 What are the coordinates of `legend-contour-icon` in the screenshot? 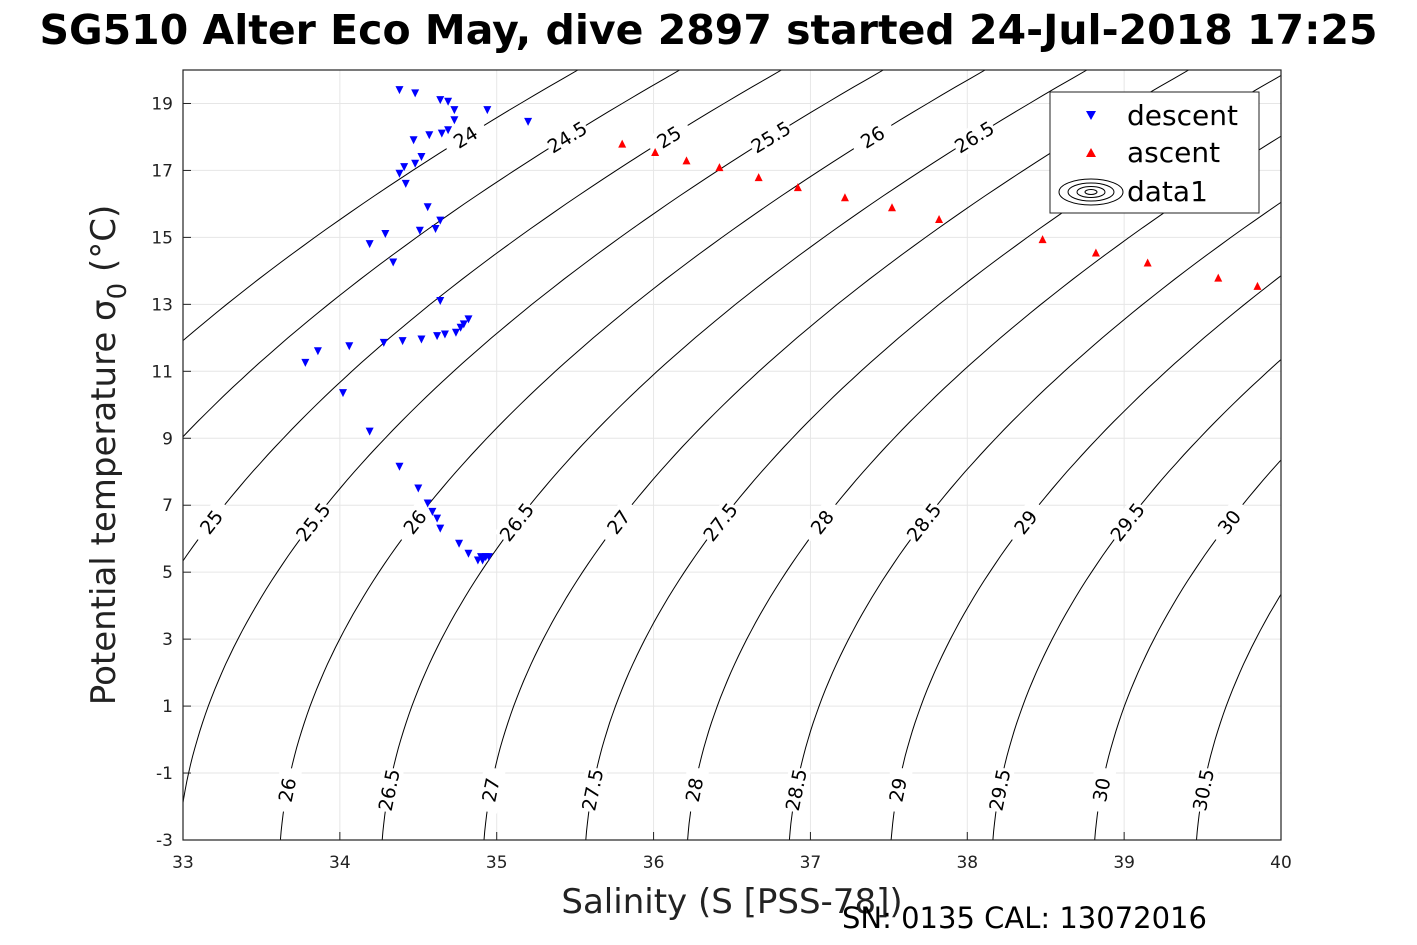 It's located at (1091, 192).